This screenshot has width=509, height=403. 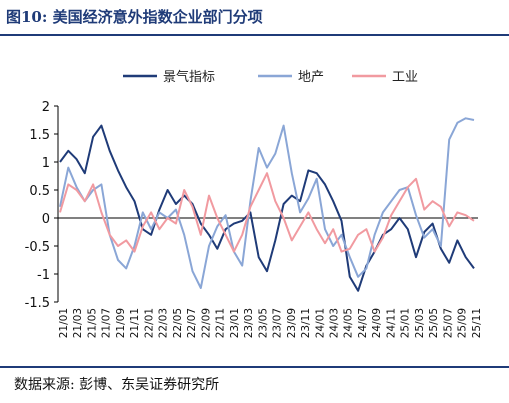 I want to click on x-tick-label: 21/03, so click(x=78, y=323).